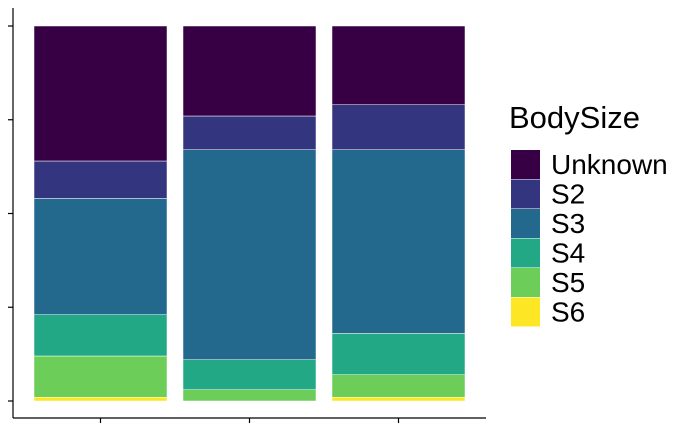  What do you see at coordinates (525, 223) in the screenshot?
I see `legend-key-s3` at bounding box center [525, 223].